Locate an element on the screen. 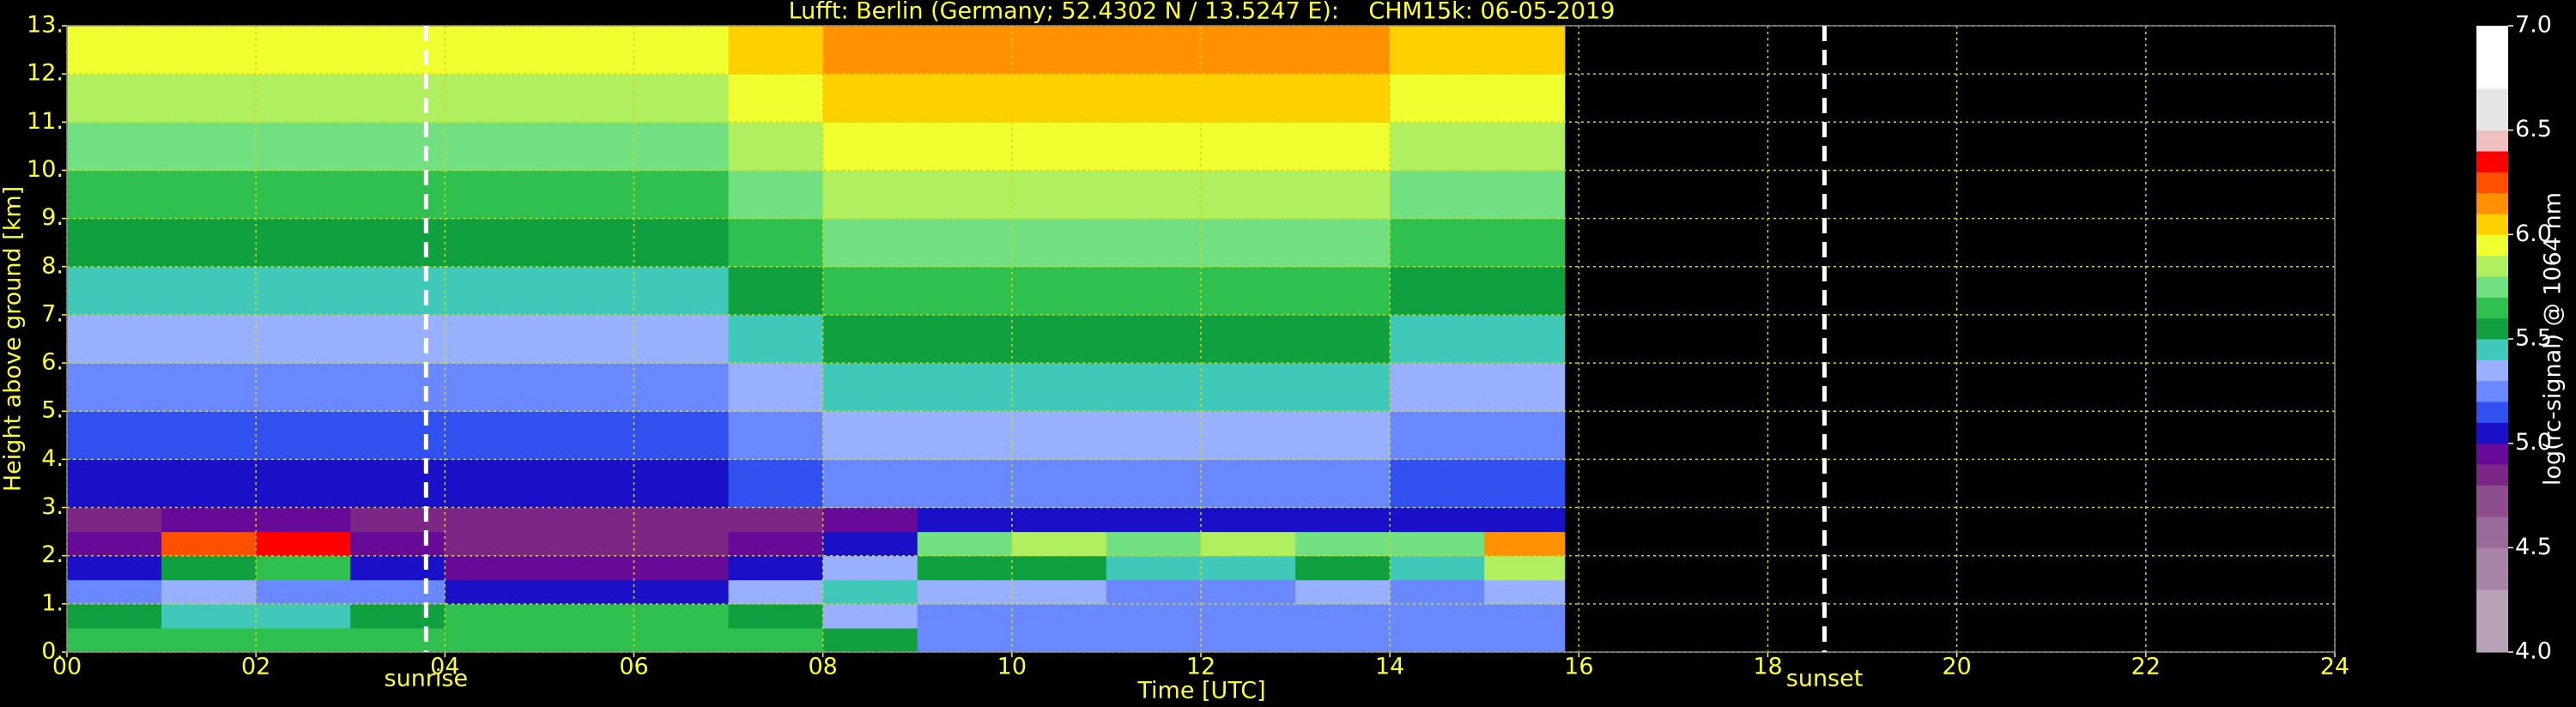 The width and height of the screenshot is (2576, 707). colorbar-tick-label: 7.0 is located at coordinates (2533, 26).